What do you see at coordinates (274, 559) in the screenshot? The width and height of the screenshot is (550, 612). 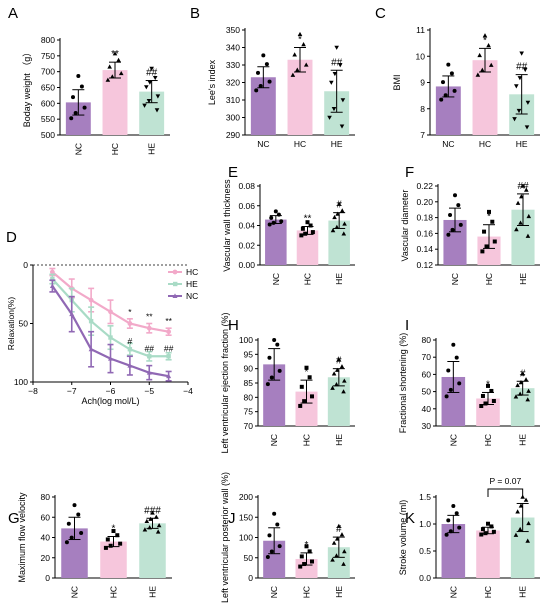 I see `bar-NC` at bounding box center [274, 559].